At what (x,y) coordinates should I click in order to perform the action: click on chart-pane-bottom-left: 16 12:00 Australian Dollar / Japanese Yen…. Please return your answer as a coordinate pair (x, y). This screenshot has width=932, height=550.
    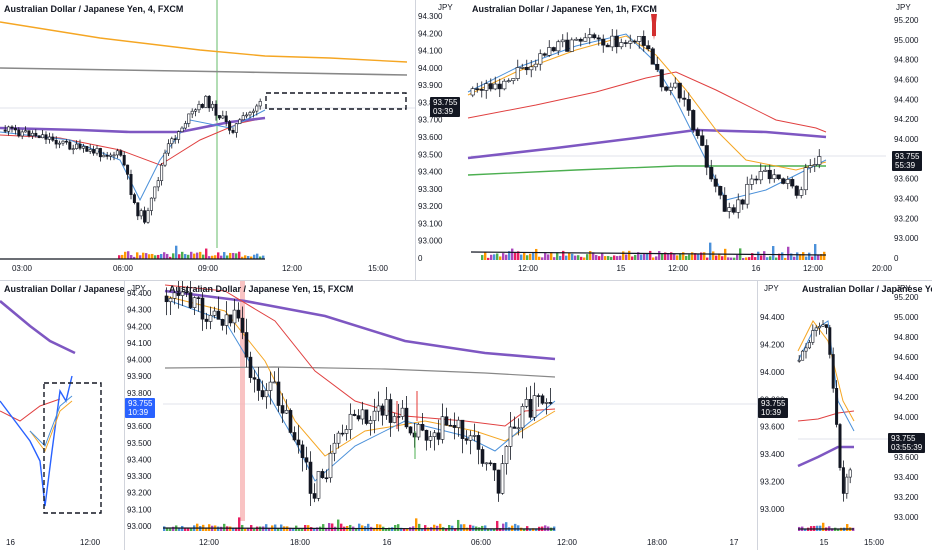
    Looking at the image, I should click on (62, 415).